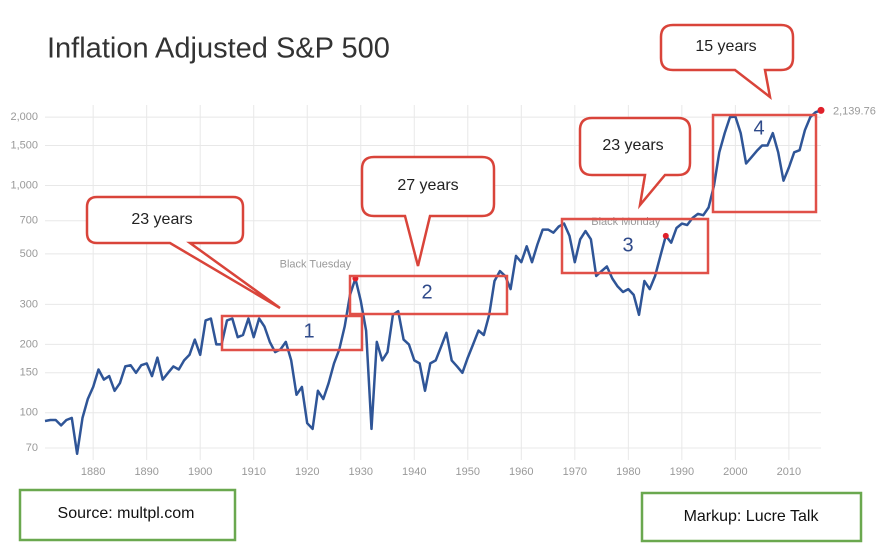  Describe the element at coordinates (414, 472) in the screenshot. I see `x-tick-label: 1940` at that location.